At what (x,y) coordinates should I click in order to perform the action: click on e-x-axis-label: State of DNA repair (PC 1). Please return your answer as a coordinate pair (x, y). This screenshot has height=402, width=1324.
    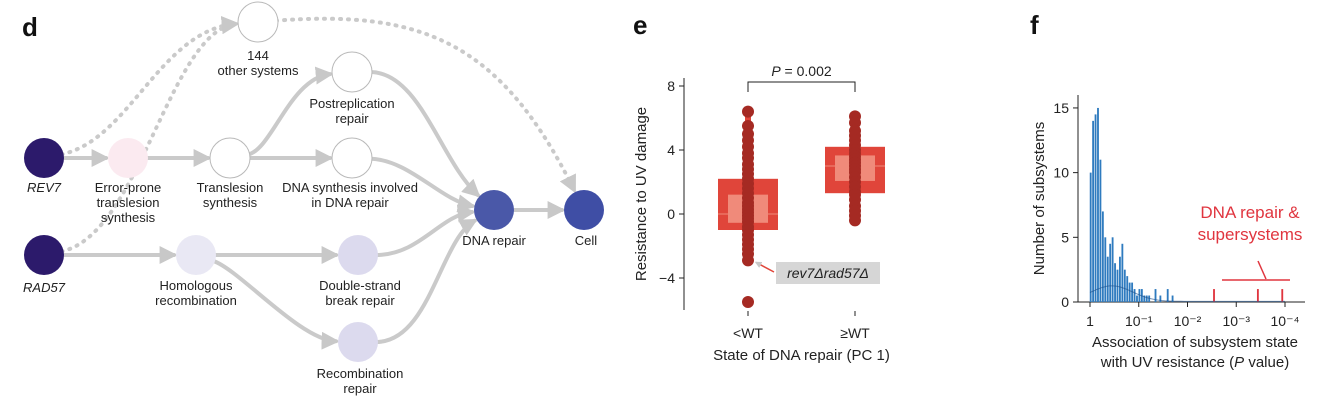
    Looking at the image, I should click on (801, 355).